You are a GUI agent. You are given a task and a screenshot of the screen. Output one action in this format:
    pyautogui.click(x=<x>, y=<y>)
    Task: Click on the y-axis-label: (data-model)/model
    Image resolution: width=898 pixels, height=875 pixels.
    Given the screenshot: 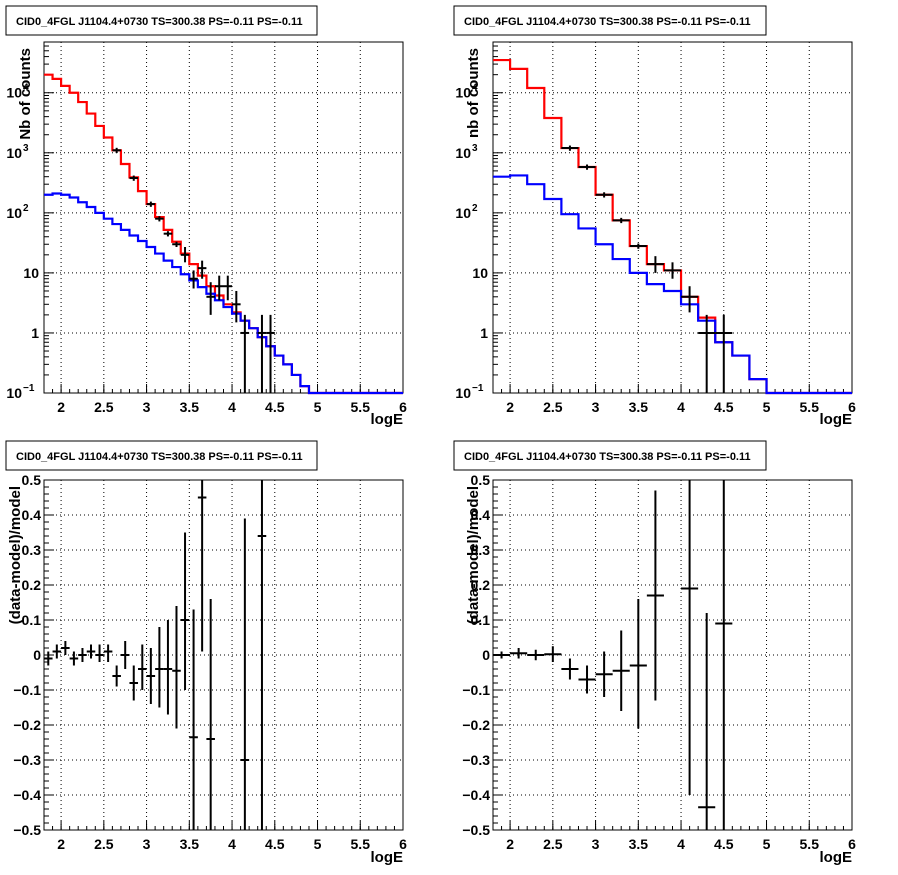 What is the action you would take?
    pyautogui.click(x=473, y=555)
    